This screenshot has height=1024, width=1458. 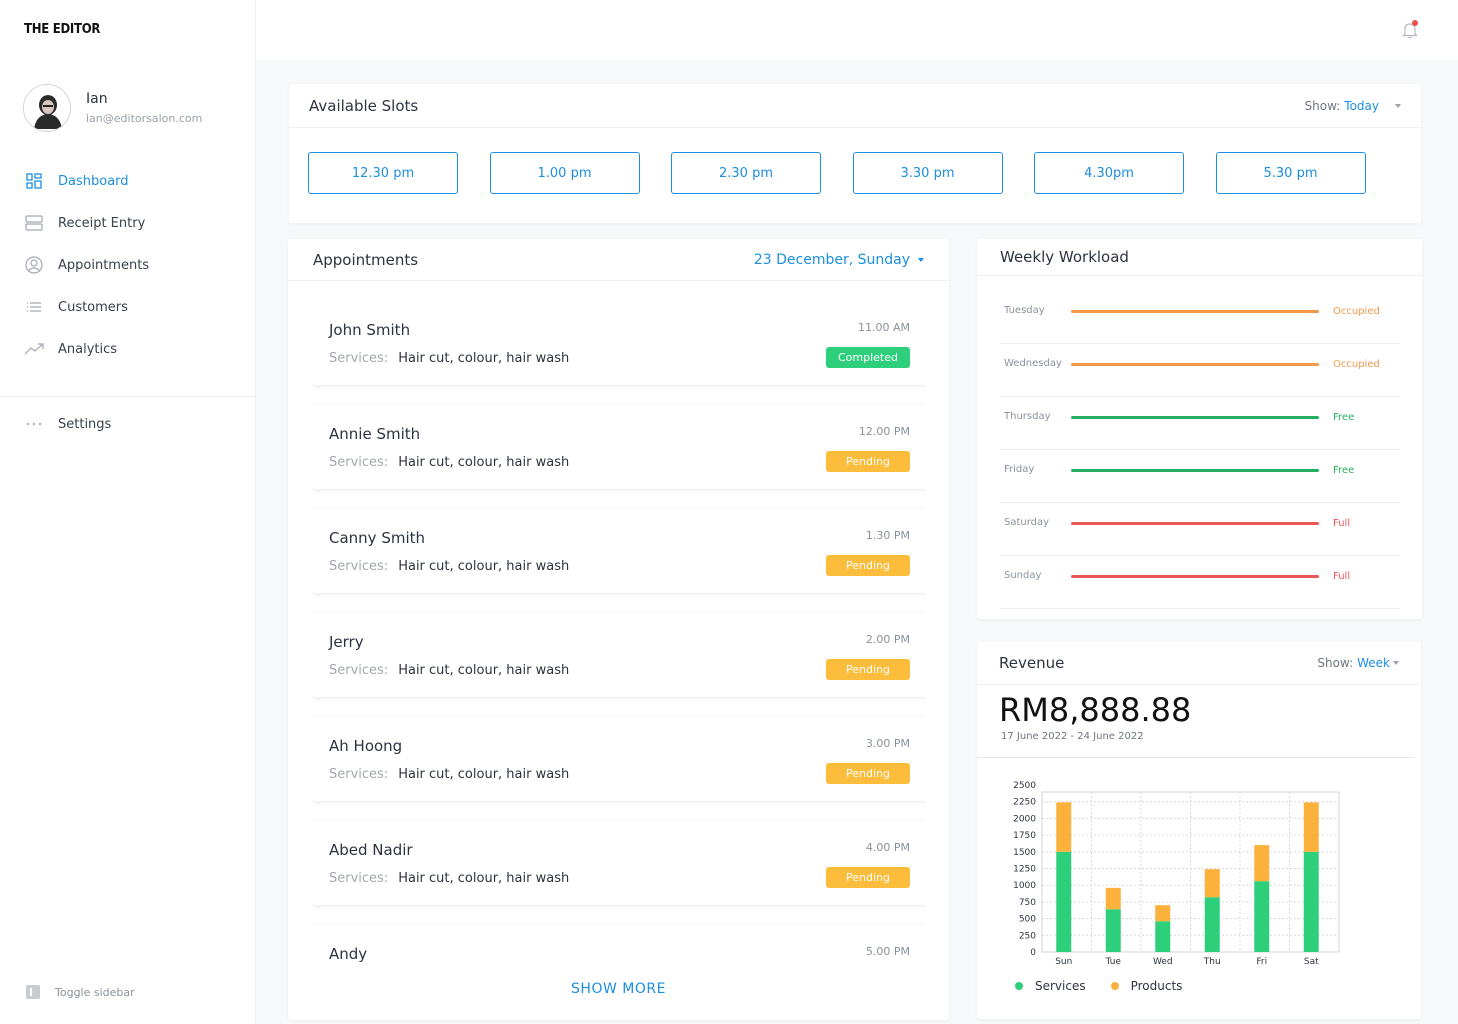 I want to click on appointment-item: Andy 5.00 PM, so click(x=619, y=949).